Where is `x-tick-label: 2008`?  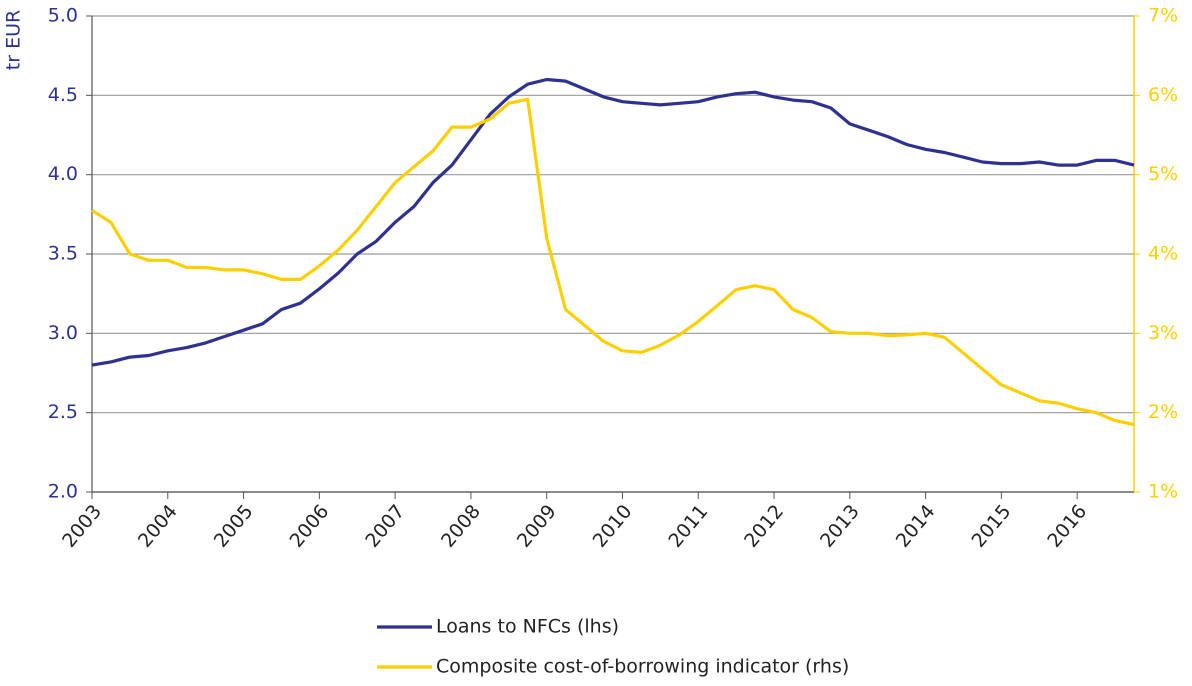
x-tick-label: 2008 is located at coordinates (461, 526).